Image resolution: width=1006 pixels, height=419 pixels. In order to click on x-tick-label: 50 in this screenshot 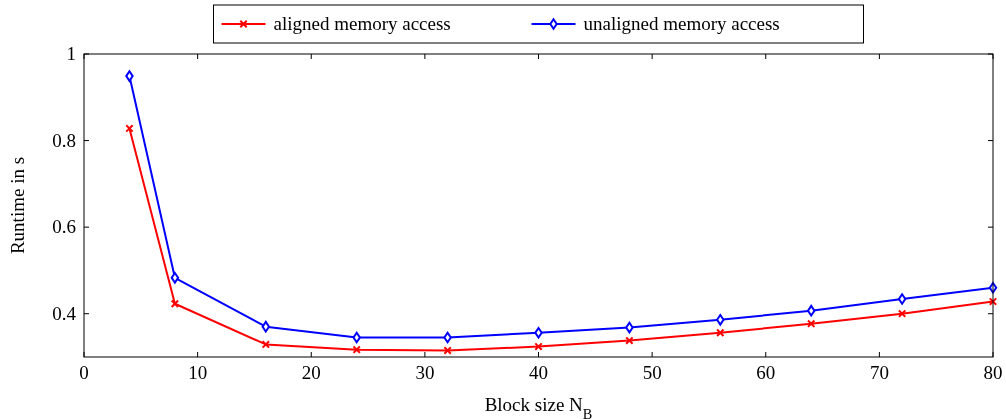, I will do `click(652, 372)`.